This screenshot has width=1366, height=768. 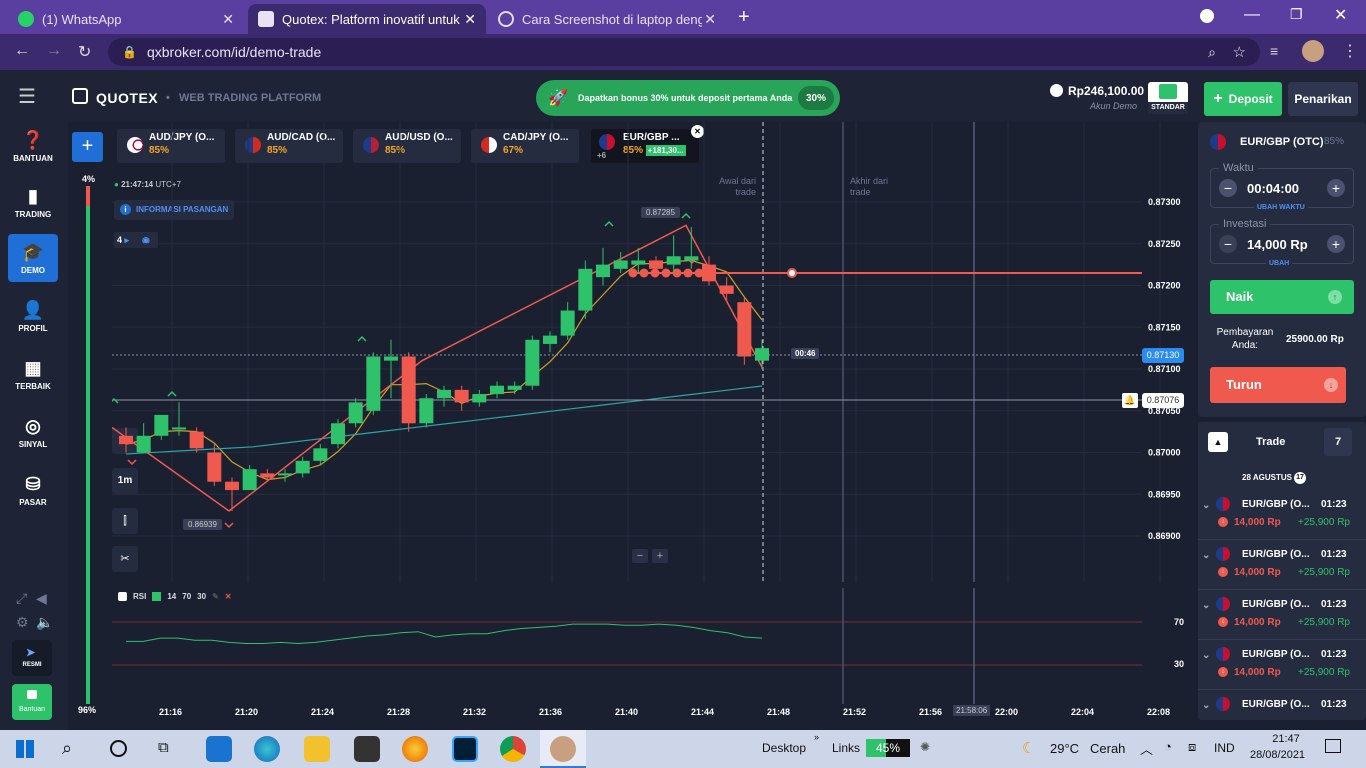 I want to click on windows-start-icon, so click(x=25, y=749).